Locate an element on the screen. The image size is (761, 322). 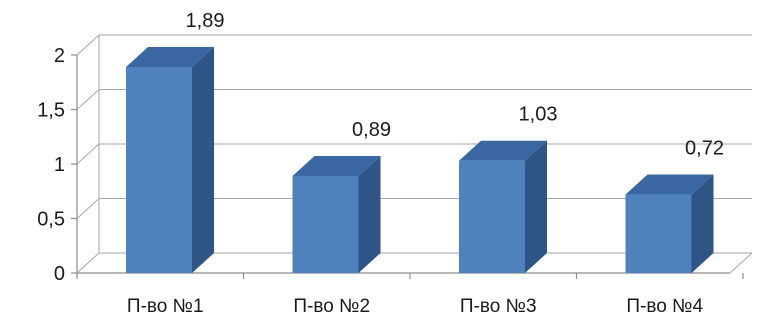
x-tick-label: П-во №2 is located at coordinates (331, 306).